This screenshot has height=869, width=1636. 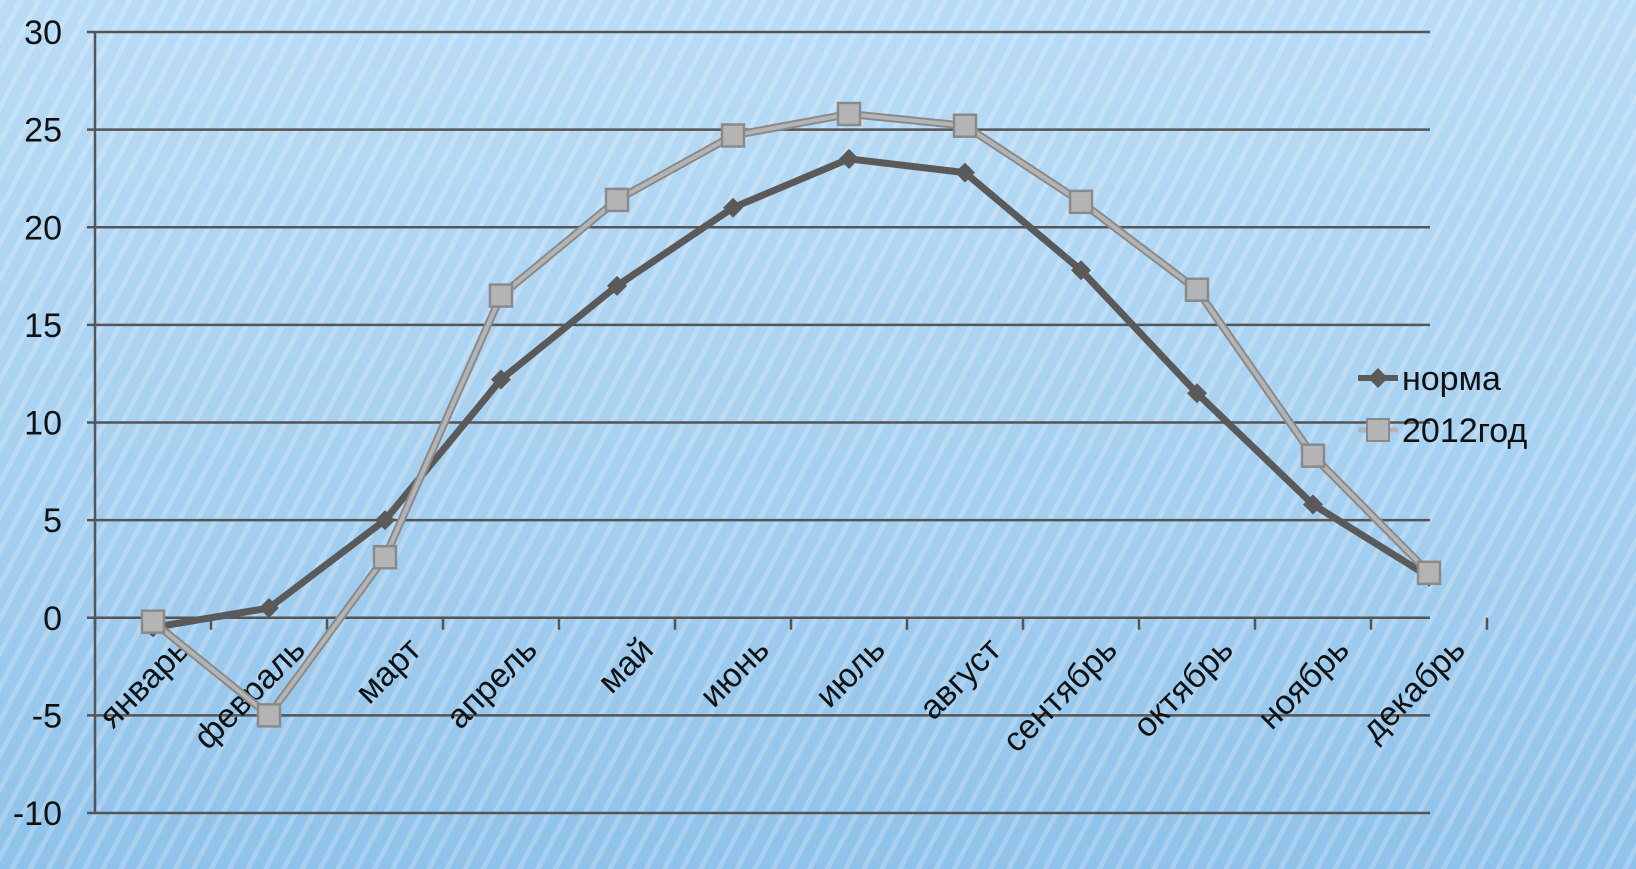 I want to click on legend: норма 2012год, so click(x=1442, y=405).